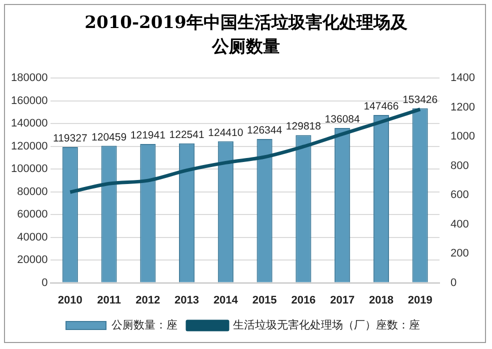 The width and height of the screenshot is (492, 349). I want to click on x-tick-label: 2018, so click(381, 300).